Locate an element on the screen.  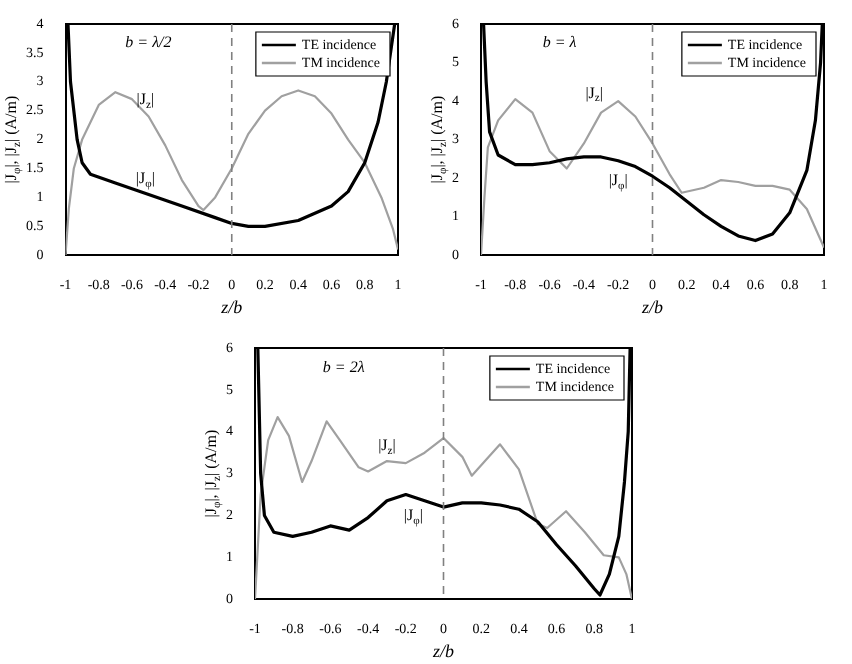
annotation: b = λ is located at coordinates (560, 41).